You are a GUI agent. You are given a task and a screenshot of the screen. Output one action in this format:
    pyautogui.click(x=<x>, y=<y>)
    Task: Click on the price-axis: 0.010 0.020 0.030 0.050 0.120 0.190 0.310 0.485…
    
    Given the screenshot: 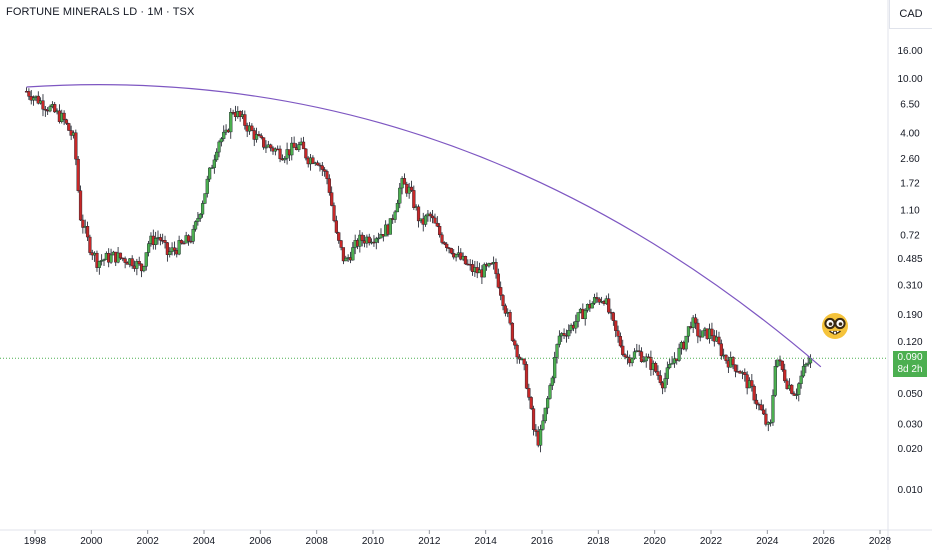 What is the action you would take?
    pyautogui.click(x=909, y=271)
    